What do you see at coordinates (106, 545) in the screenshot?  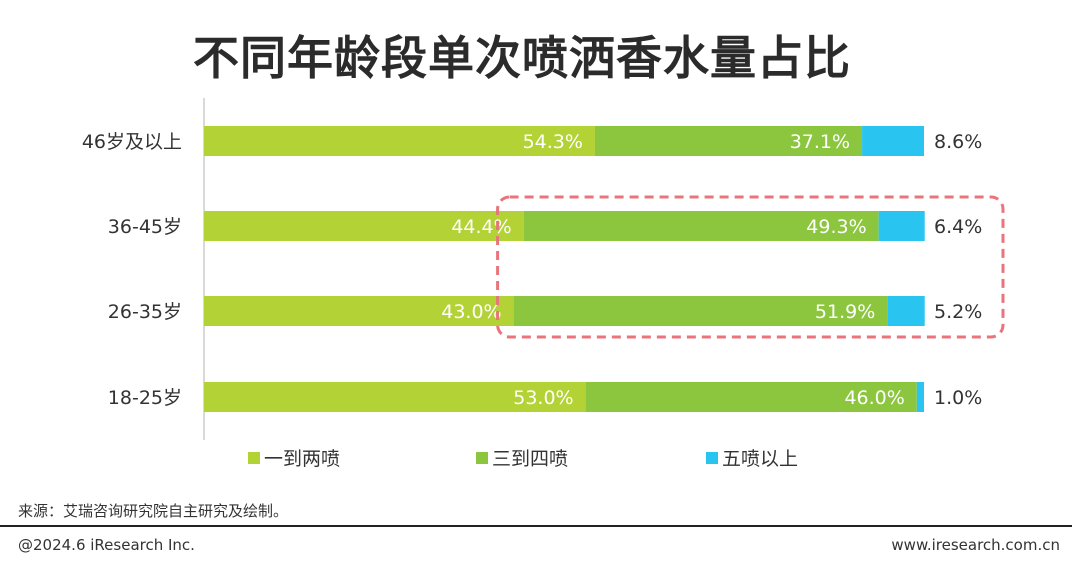 I see `copyright-text: @2024.6 iResearch Inc.` at bounding box center [106, 545].